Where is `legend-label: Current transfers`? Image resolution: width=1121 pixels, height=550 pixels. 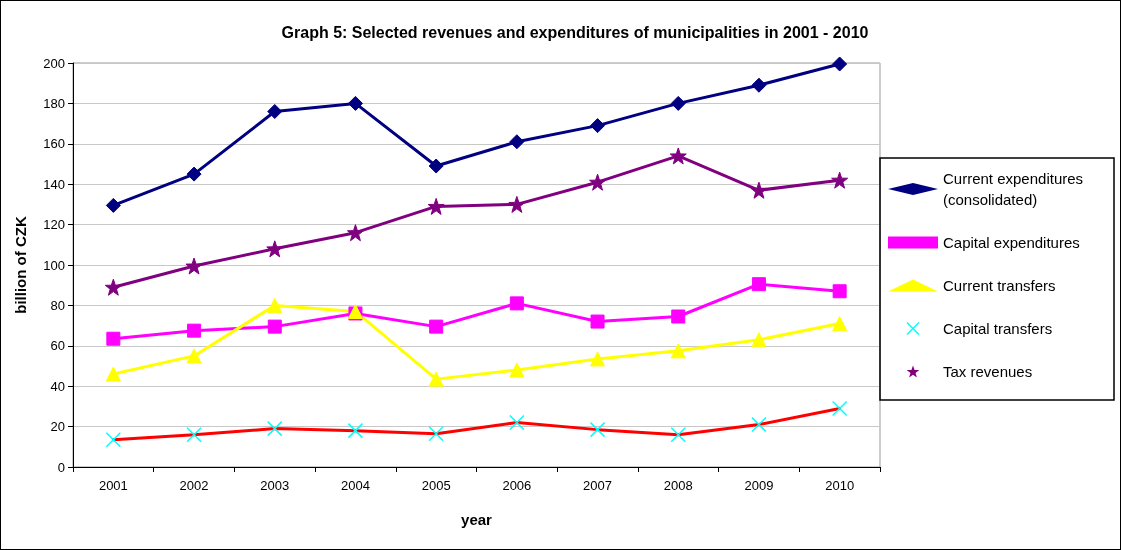 legend-label: Current transfers is located at coordinates (999, 285).